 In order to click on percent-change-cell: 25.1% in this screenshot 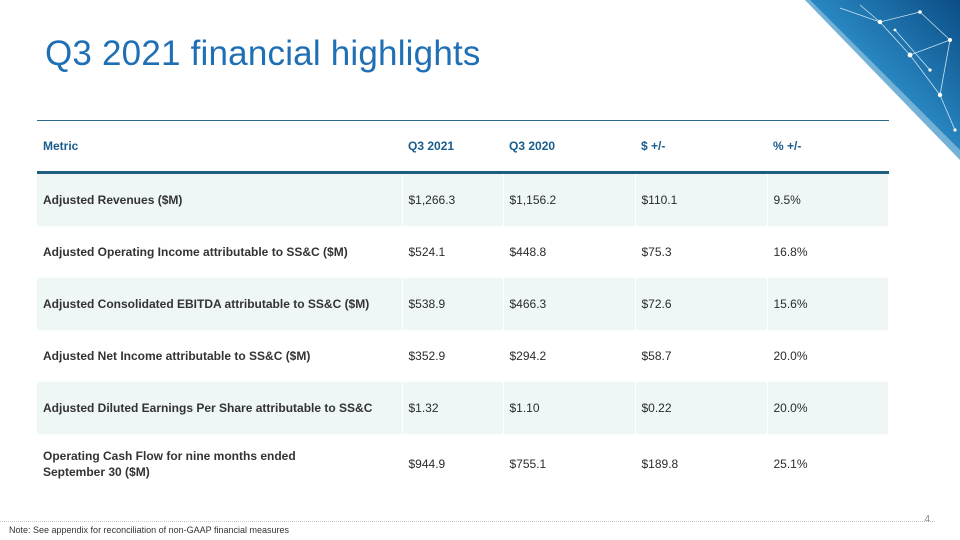, I will do `click(828, 464)`.